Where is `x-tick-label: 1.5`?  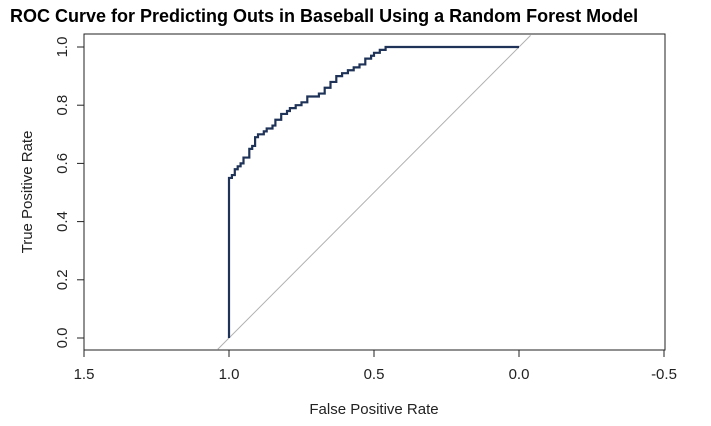 x-tick-label: 1.5 is located at coordinates (84, 374).